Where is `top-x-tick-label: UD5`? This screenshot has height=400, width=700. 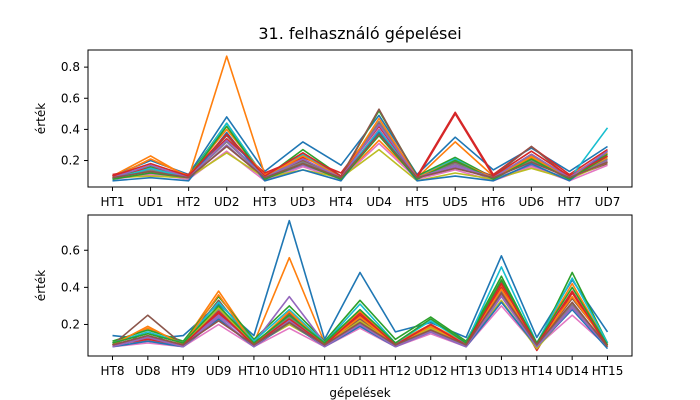
top-x-tick-label: UD5 is located at coordinates (455, 202).